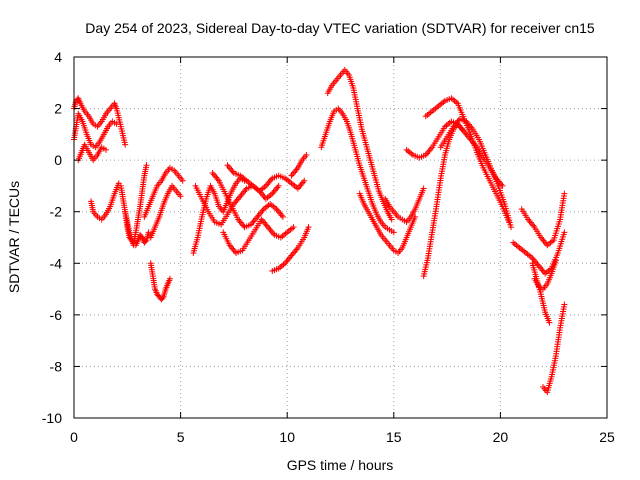 This screenshot has width=640, height=480. What do you see at coordinates (394, 437) in the screenshot?
I see `x-tick-label: 15` at bounding box center [394, 437].